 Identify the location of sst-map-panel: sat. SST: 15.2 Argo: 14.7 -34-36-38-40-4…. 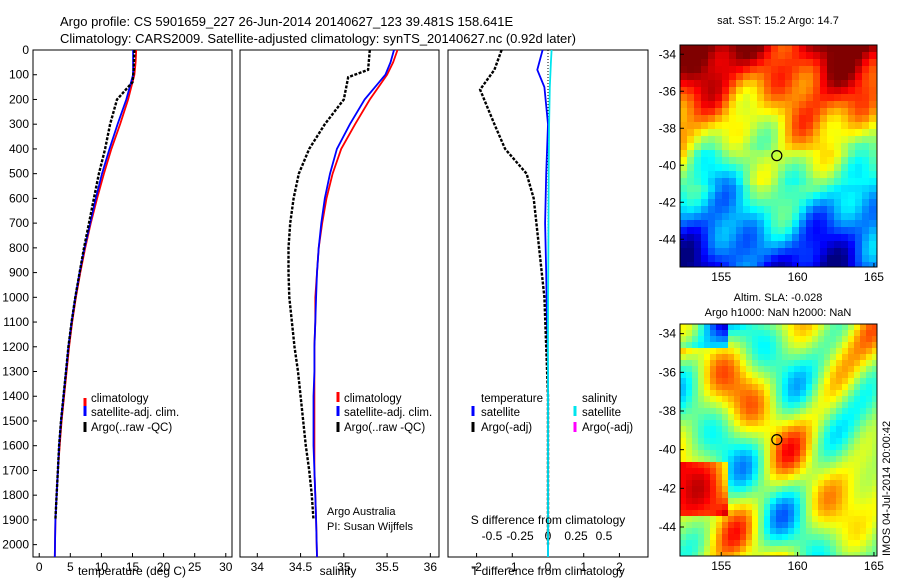
(772, 149).